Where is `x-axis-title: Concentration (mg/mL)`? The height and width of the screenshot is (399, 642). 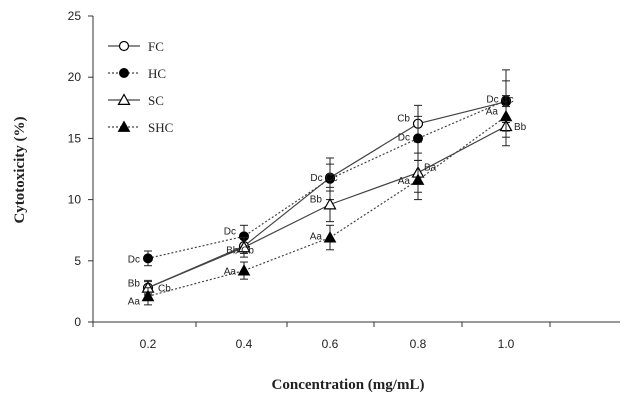
x-axis-title: Concentration (mg/mL) is located at coordinates (348, 385).